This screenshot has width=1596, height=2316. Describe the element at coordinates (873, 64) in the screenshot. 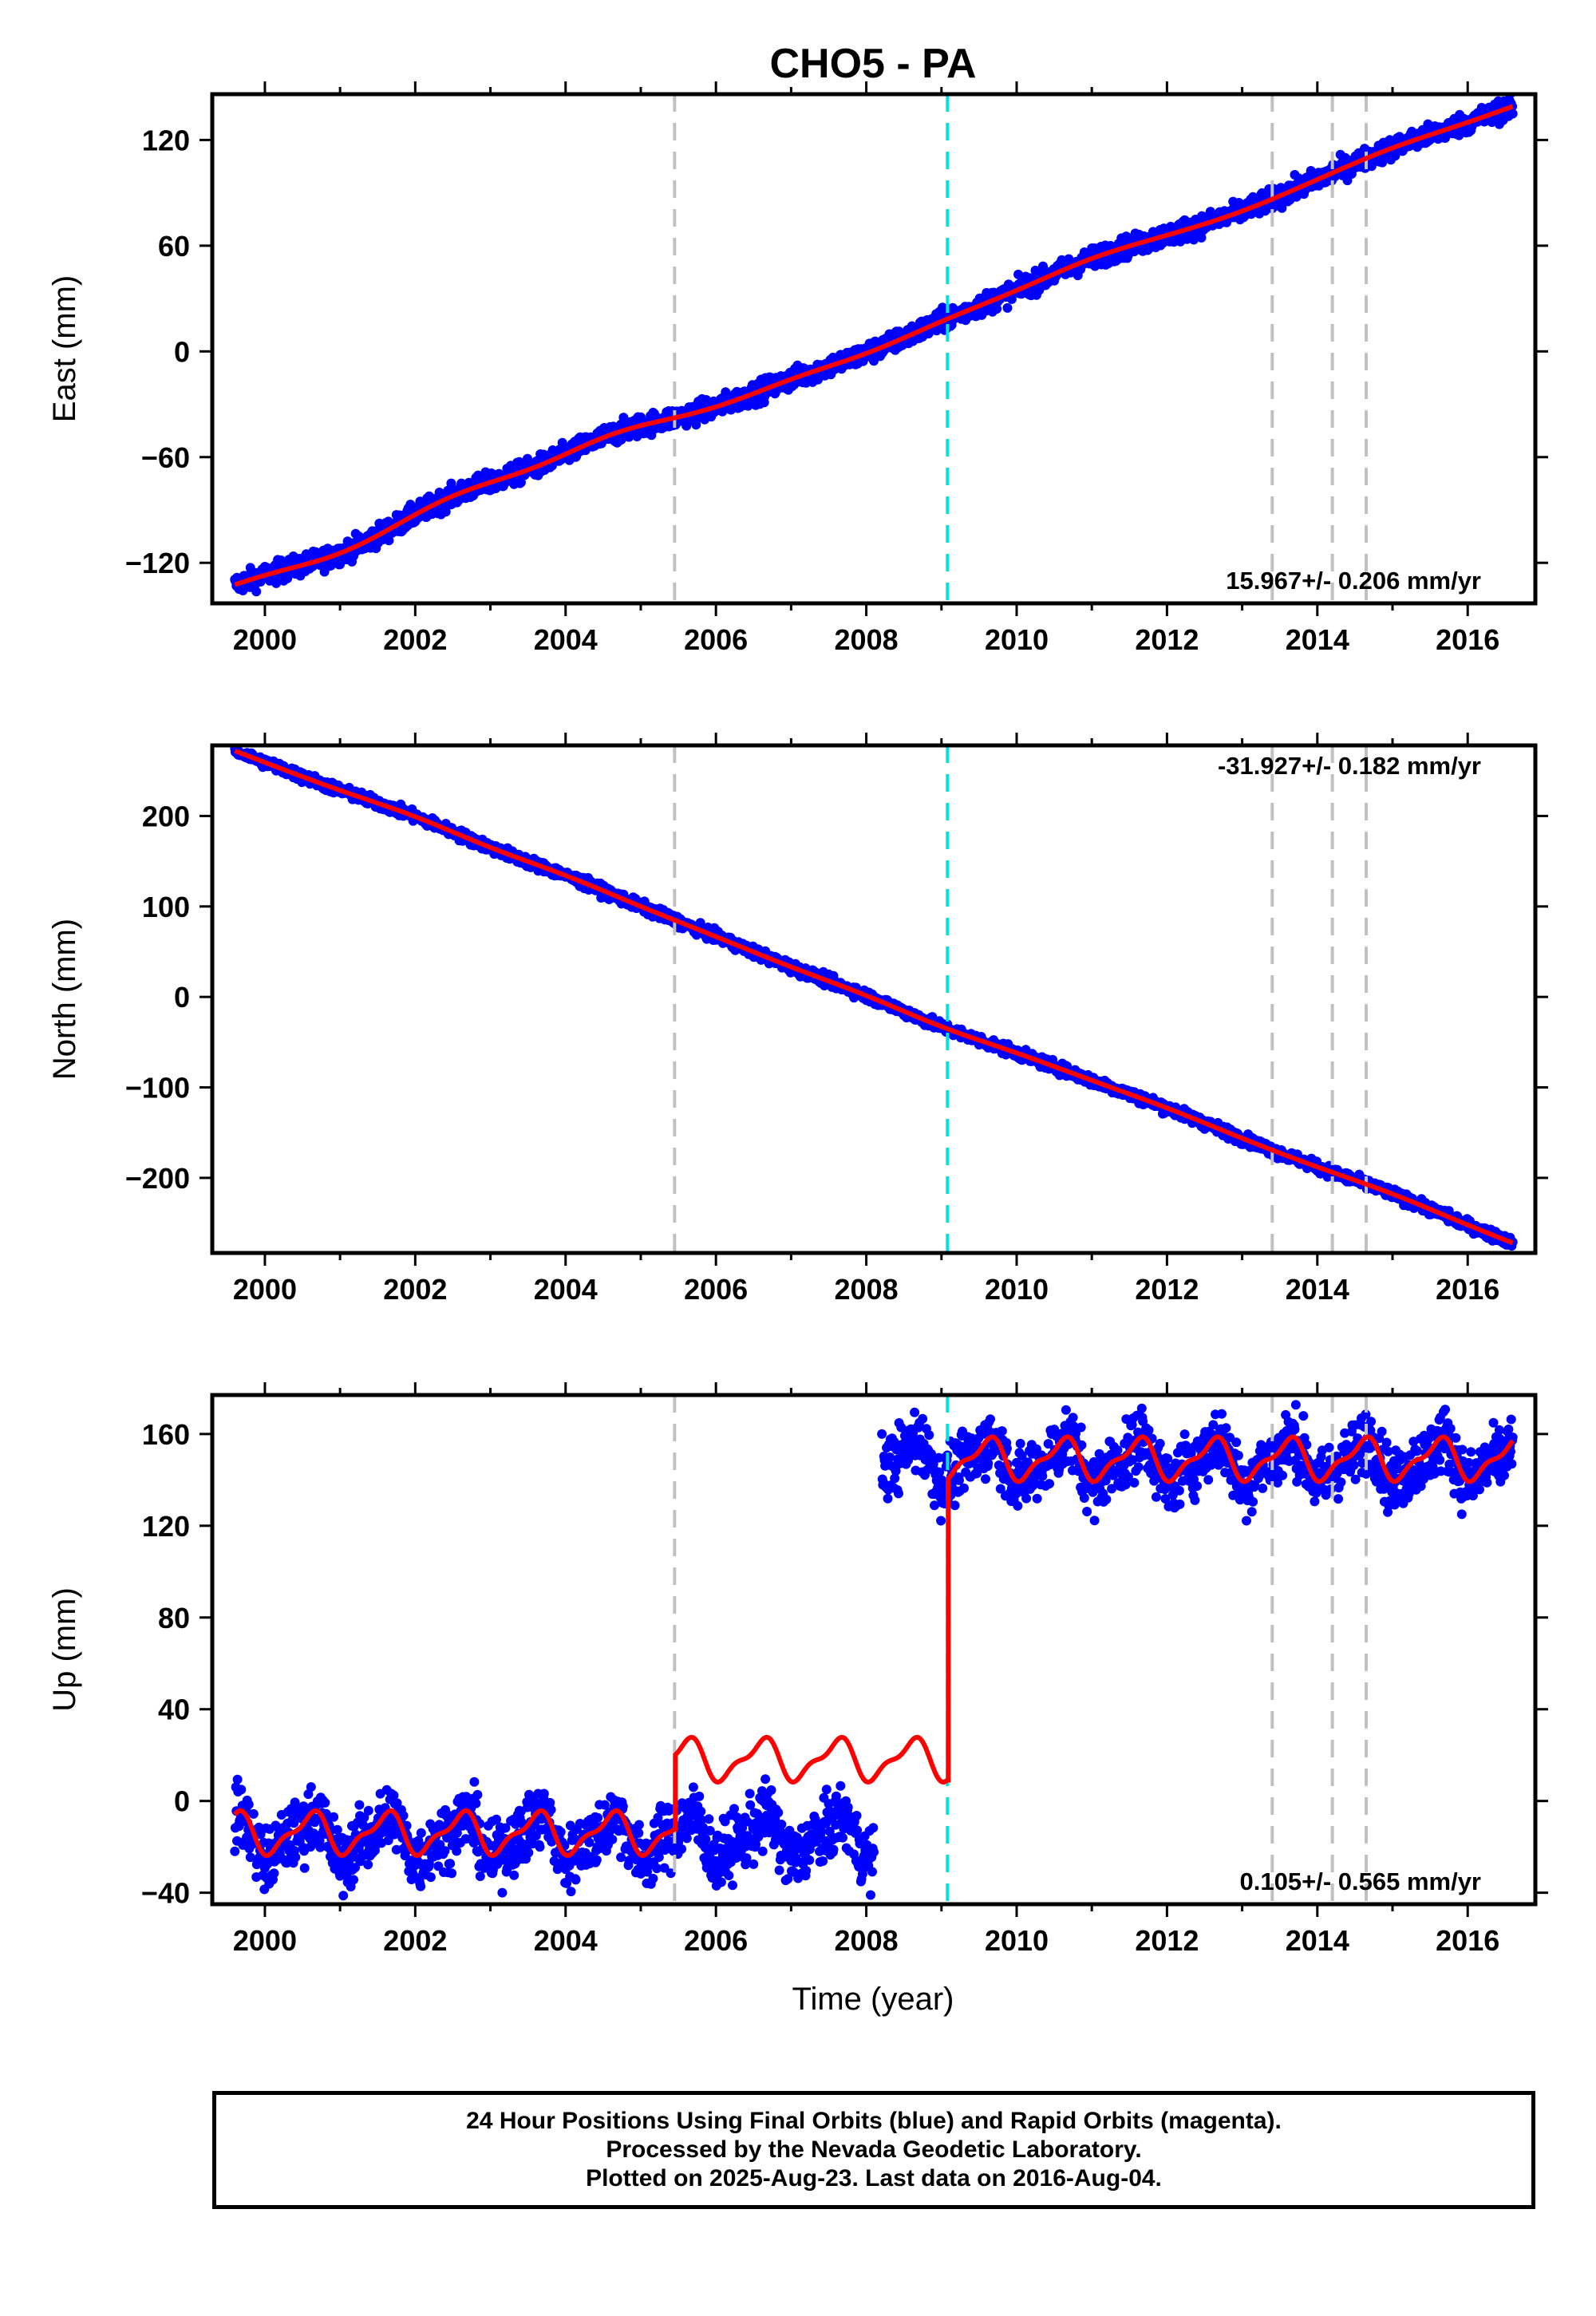

I see `chart-title: CHO5 - PA` at that location.